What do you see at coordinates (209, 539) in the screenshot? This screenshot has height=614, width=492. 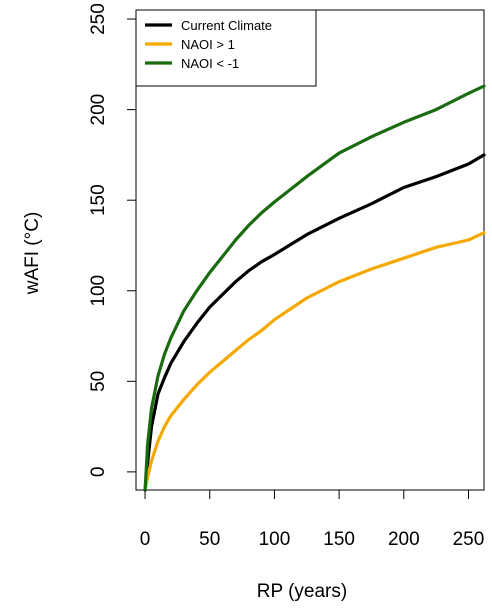 I see `x-tick-label: 50` at bounding box center [209, 539].